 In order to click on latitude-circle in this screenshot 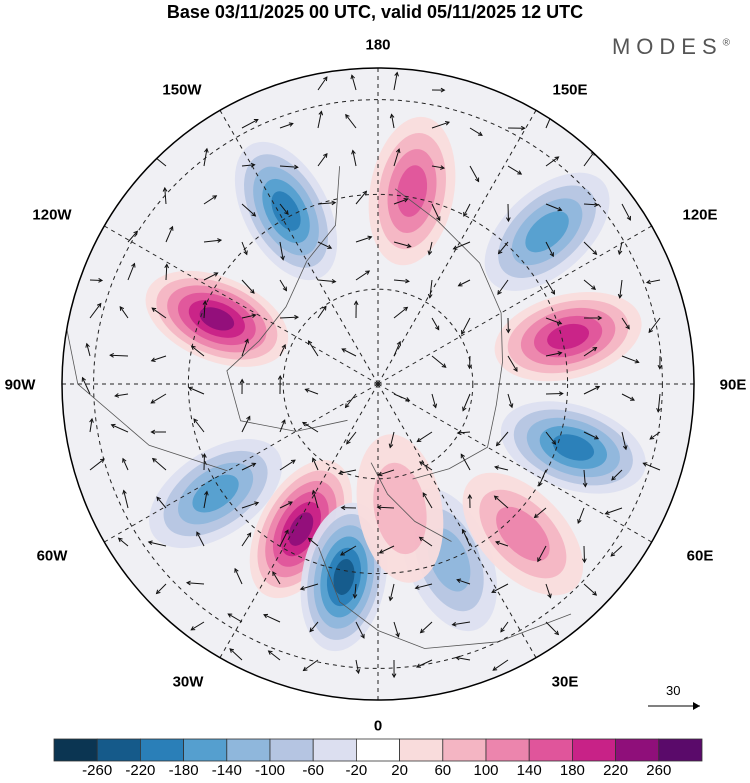, I will do `click(378, 384)`.